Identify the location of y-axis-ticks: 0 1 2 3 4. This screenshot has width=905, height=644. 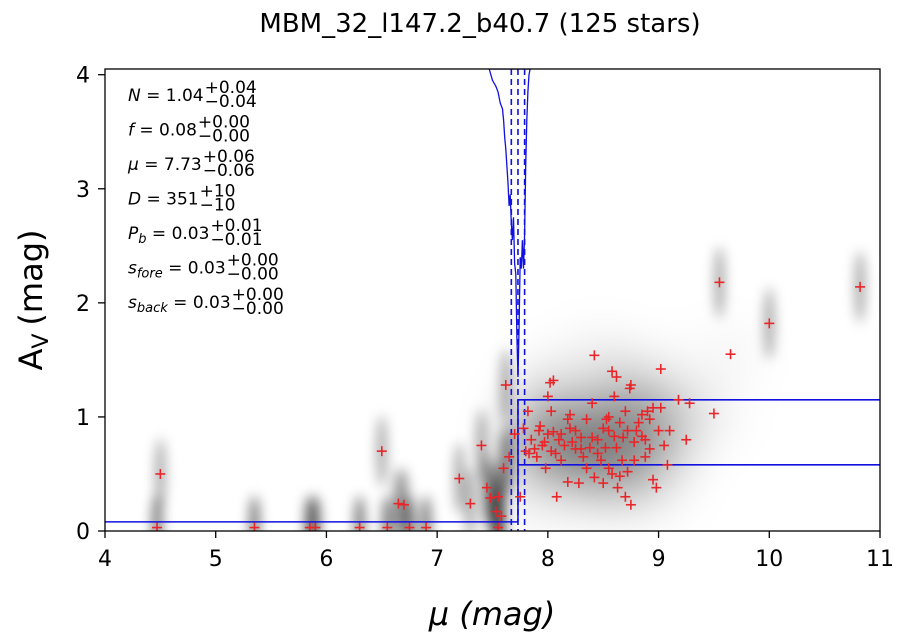
(90, 304).